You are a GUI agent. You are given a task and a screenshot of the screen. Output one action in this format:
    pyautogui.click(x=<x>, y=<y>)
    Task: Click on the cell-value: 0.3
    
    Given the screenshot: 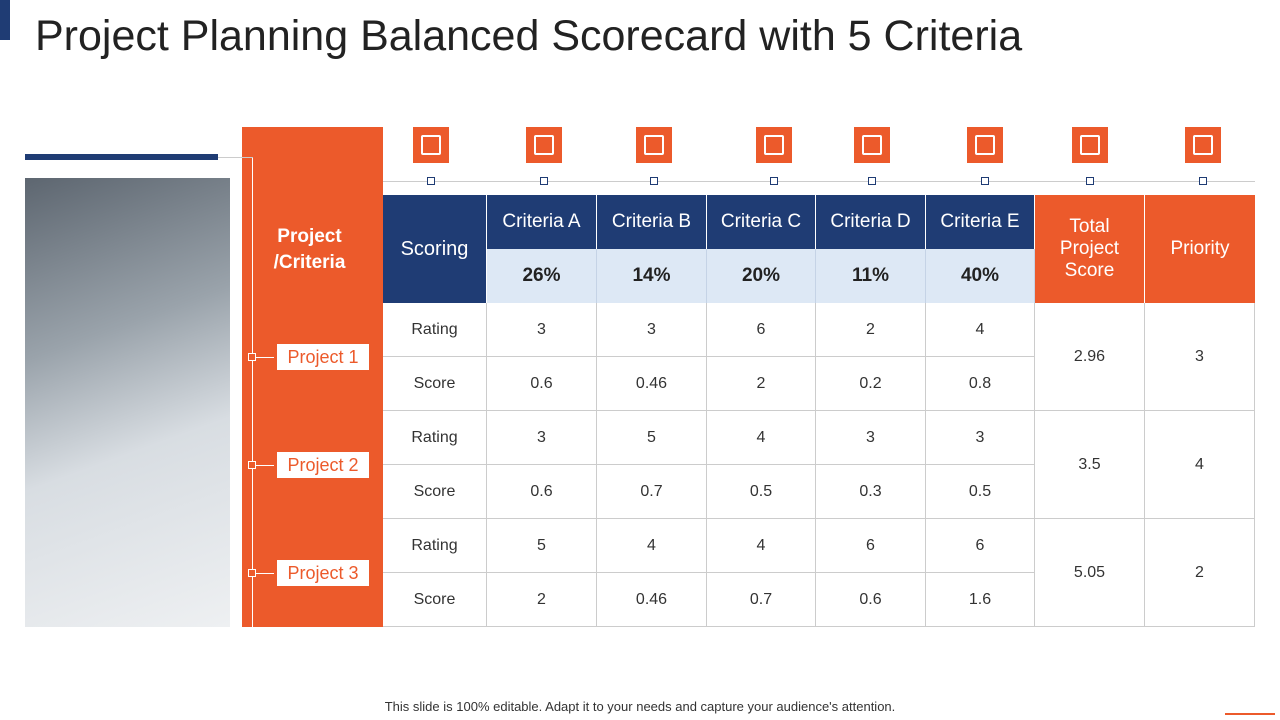 What is the action you would take?
    pyautogui.click(x=871, y=492)
    